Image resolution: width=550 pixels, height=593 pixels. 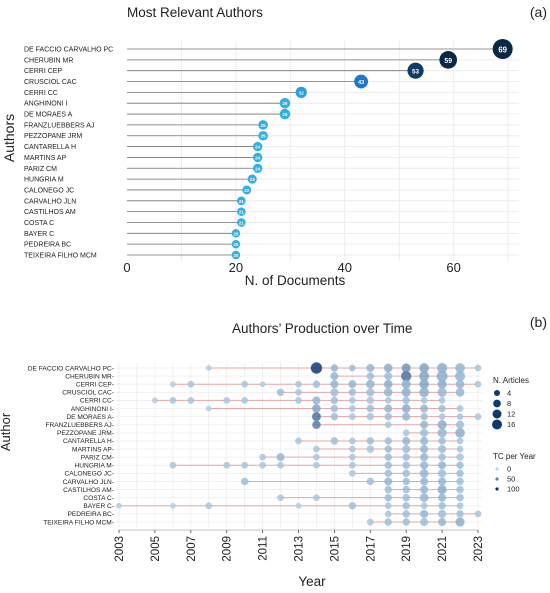 I want to click on point-teixeira-filho-mcm-2020, so click(x=424, y=522).